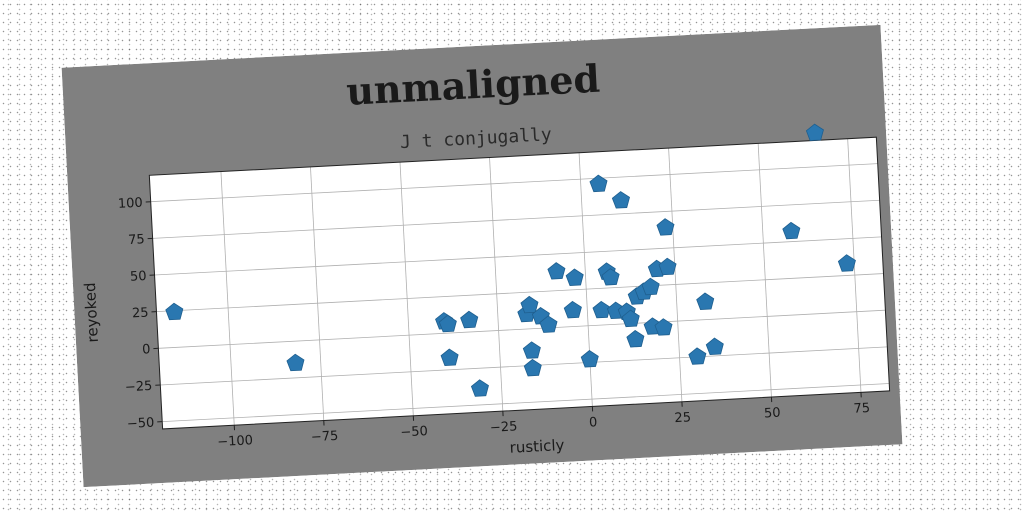 The height and width of the screenshot is (512, 1024). I want to click on x-tick-label: 25, so click(682, 418).